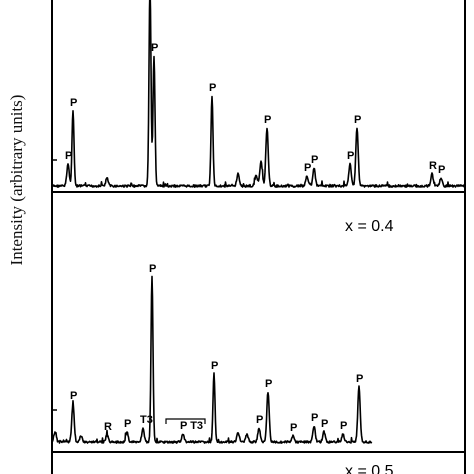 This screenshot has height=474, width=474. I want to click on y-axis-label: Intensity (arbitrary units), so click(16, 180).